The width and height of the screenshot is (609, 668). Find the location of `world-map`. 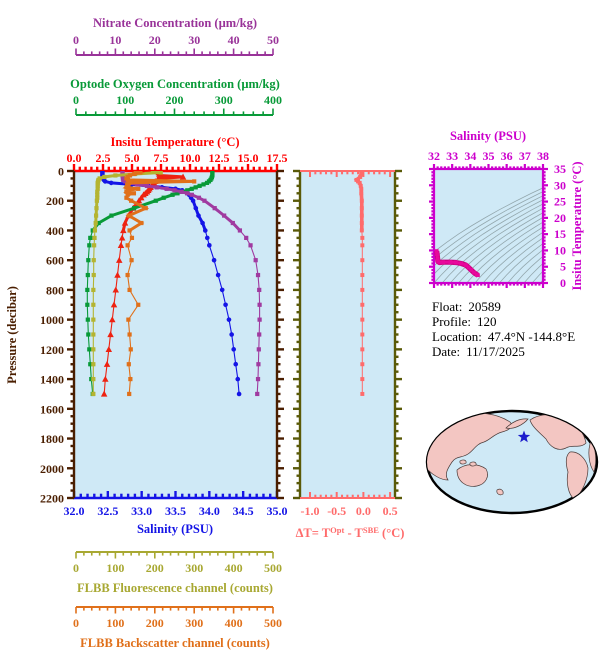

world-map is located at coordinates (511, 462).